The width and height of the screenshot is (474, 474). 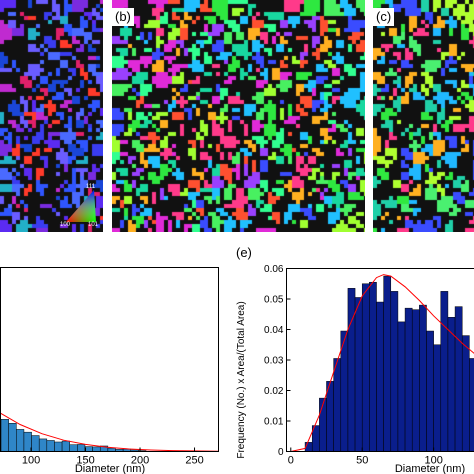 What do you see at coordinates (244, 252) in the screenshot?
I see `panel-label-e: (e)` at bounding box center [244, 252].